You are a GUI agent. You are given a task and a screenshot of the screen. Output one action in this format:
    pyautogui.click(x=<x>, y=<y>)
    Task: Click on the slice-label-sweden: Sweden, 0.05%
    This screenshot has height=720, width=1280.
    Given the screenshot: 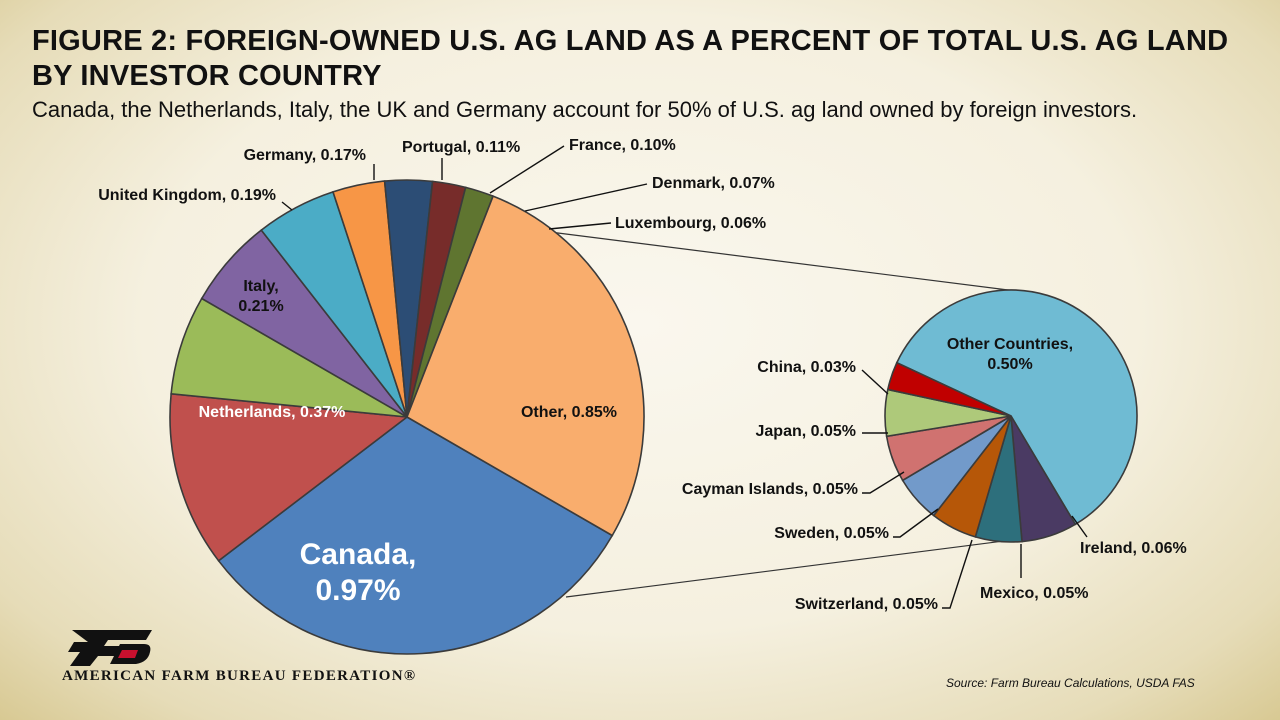 What is the action you would take?
    pyautogui.click(x=831, y=533)
    